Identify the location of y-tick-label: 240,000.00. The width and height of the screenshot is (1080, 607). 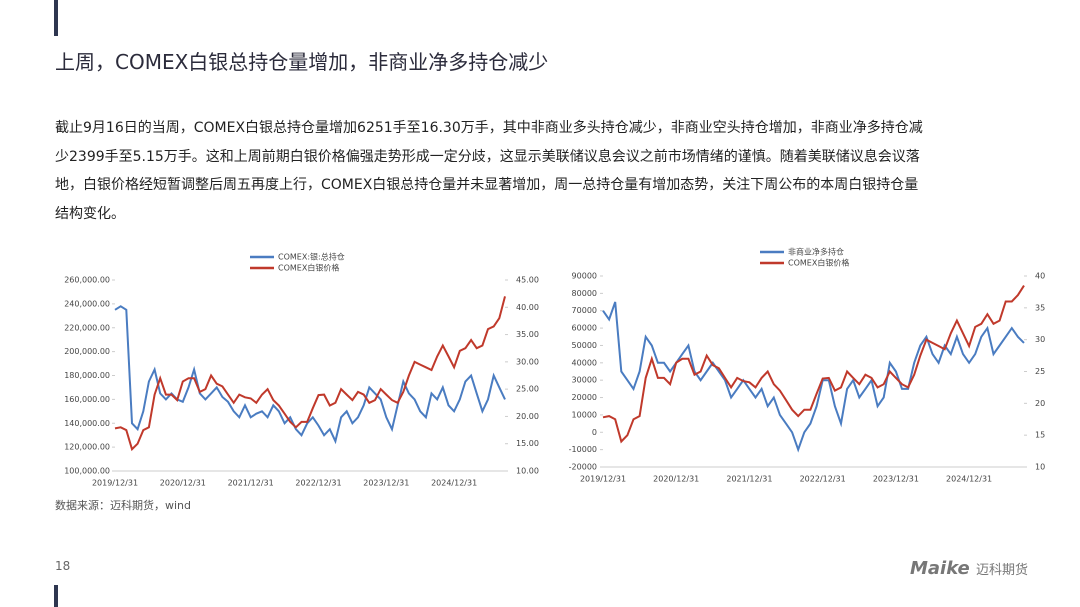
(87, 303).